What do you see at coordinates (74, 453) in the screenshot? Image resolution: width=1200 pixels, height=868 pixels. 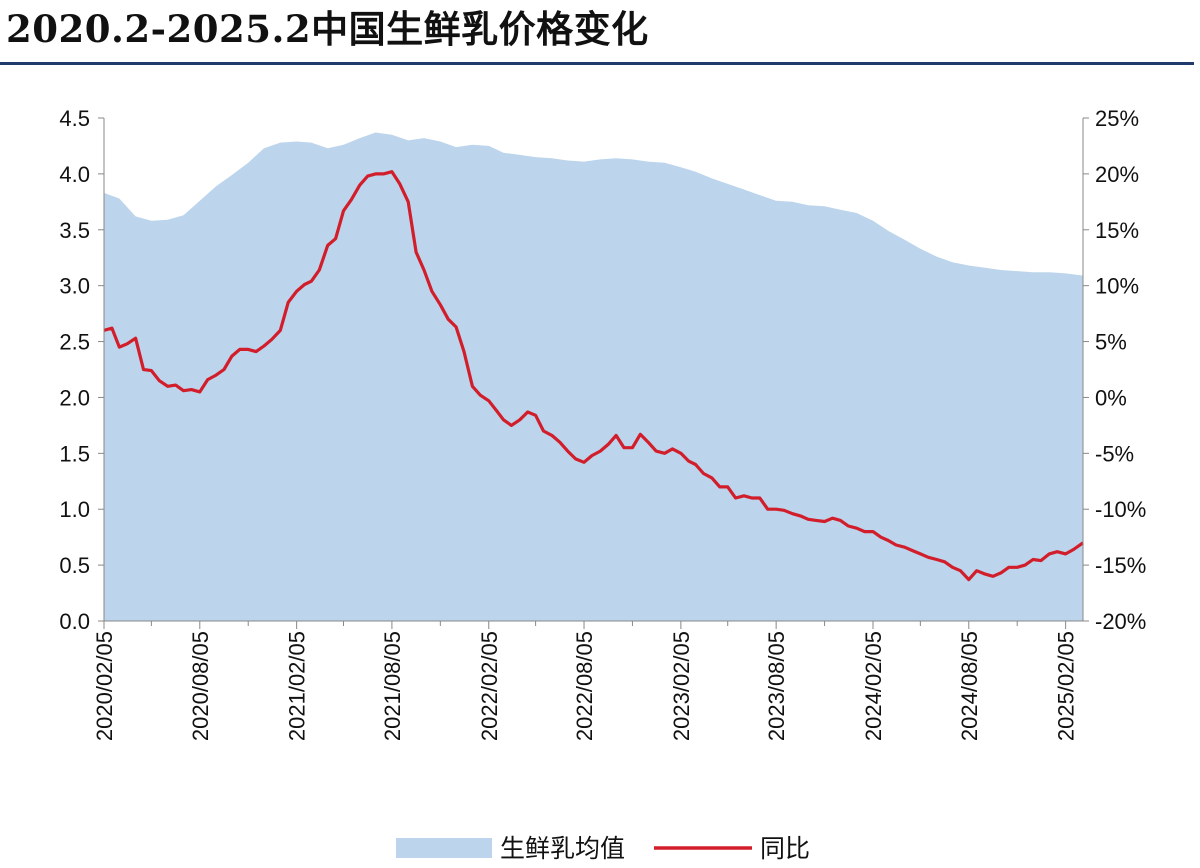 I see `y-left-tick-label: 1.5` at bounding box center [74, 453].